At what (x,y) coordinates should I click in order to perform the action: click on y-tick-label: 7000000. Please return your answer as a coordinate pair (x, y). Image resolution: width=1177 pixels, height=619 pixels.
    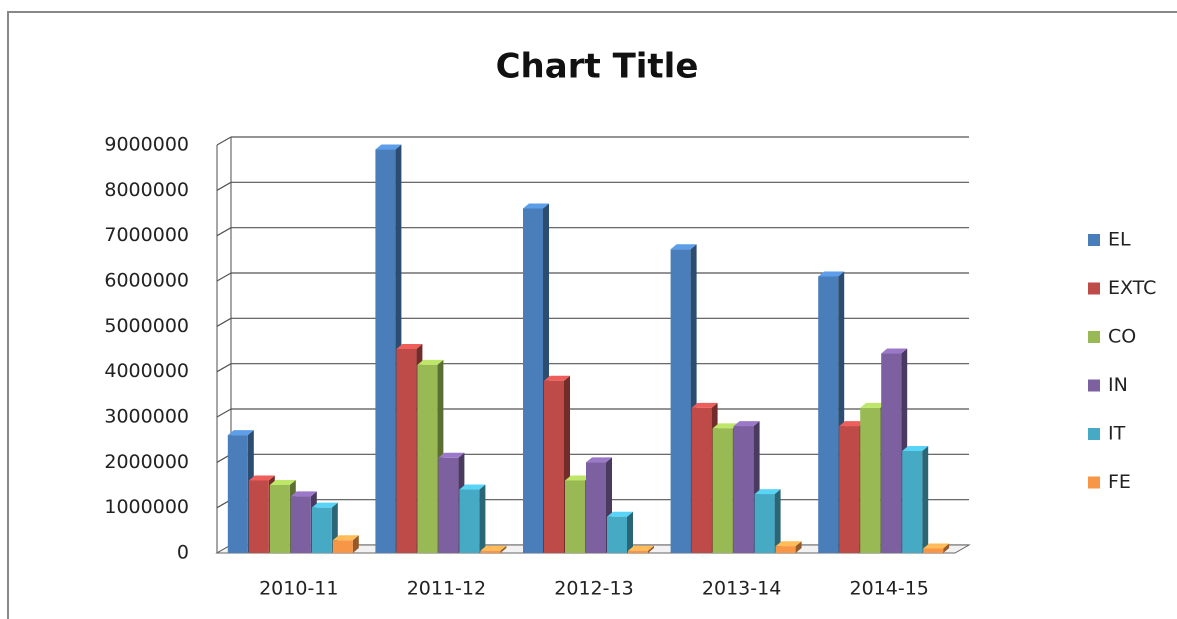
    Looking at the image, I should click on (146, 235).